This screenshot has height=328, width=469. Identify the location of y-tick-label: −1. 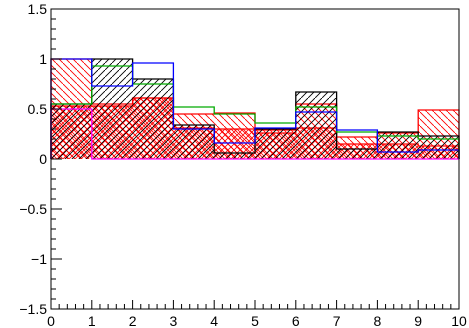
(39, 259).